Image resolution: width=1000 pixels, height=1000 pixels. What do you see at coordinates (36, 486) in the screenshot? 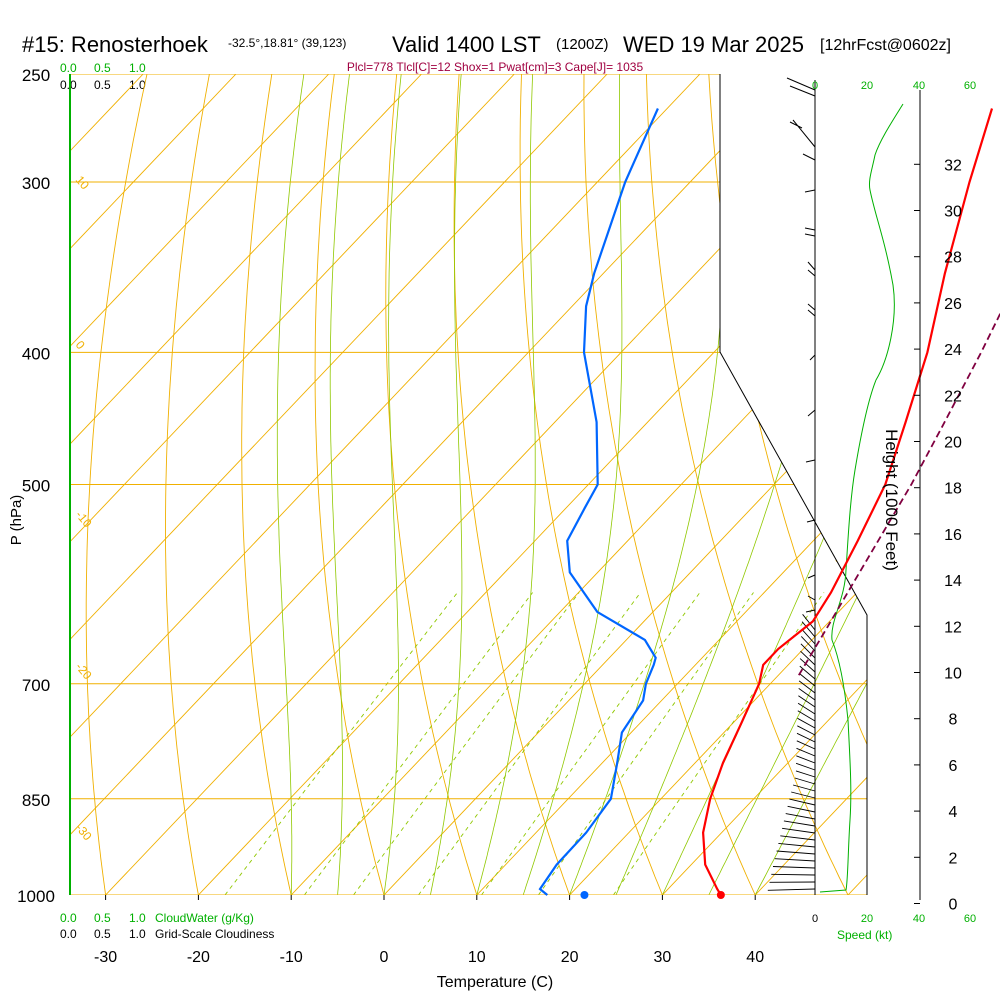
I see `pressure-tick-label: 500` at bounding box center [36, 486].